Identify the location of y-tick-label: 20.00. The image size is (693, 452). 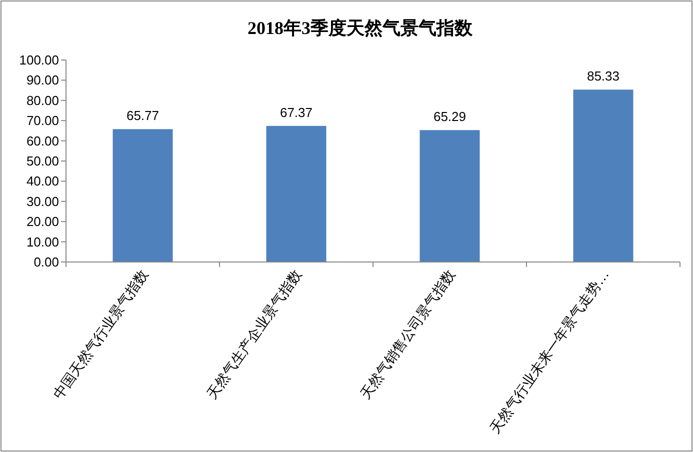
(42, 222).